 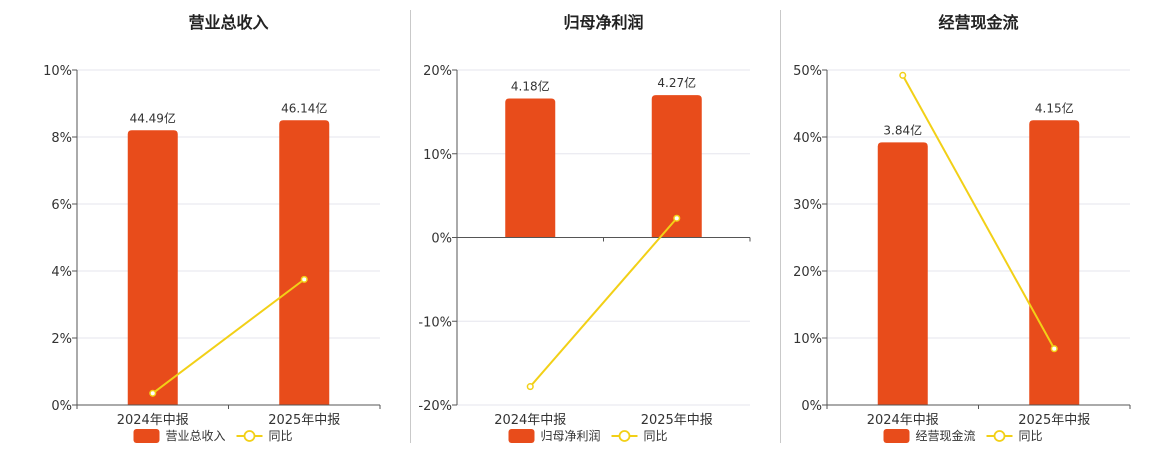 I want to click on y-tick-label: 50%, so click(x=807, y=71).